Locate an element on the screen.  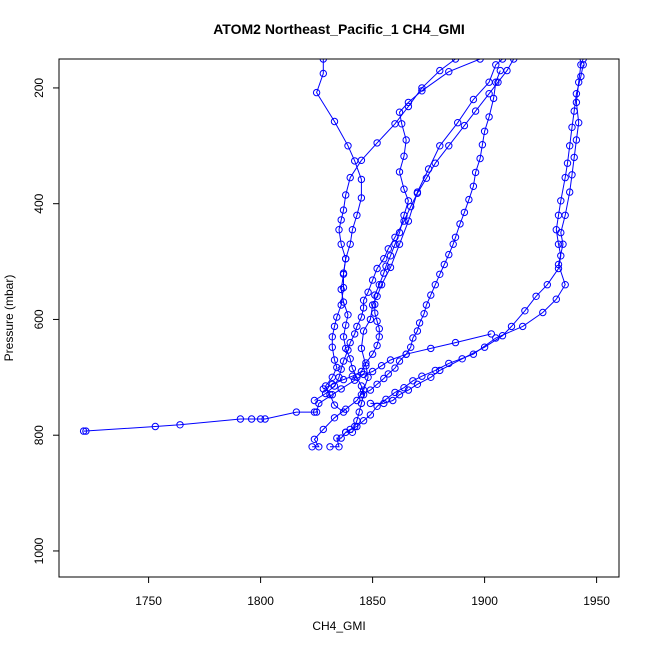
y-axis-label: Pressure (mbar) is located at coordinates (9, 318).